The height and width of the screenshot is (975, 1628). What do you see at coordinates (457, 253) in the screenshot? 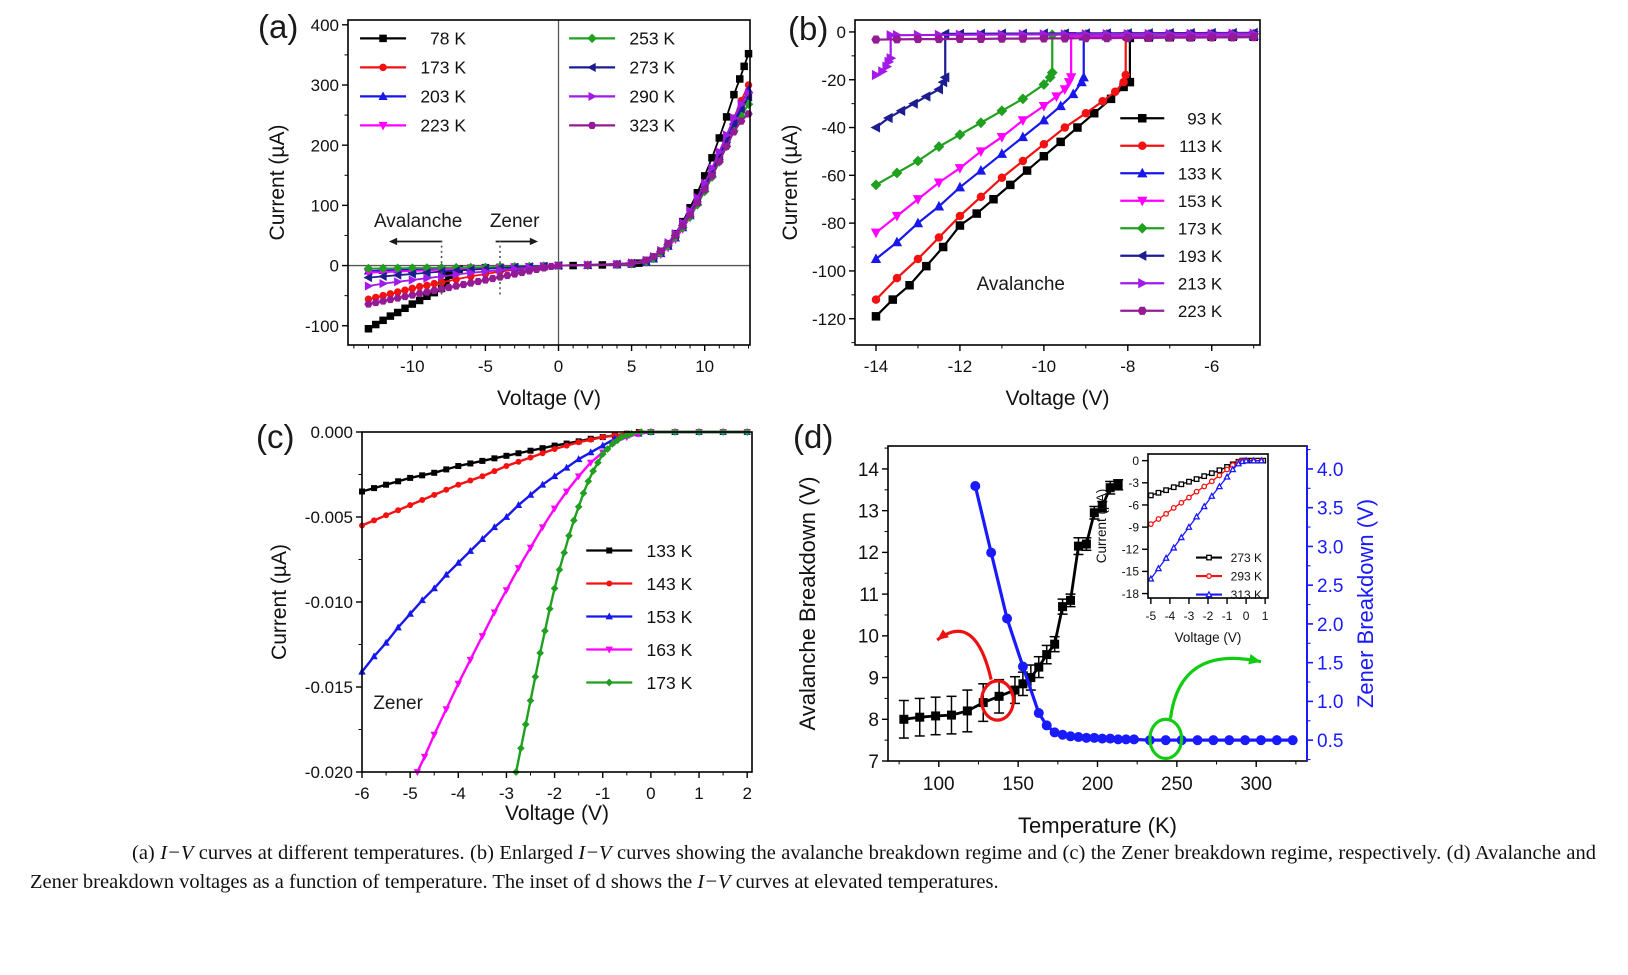
I see `annotations: Avalanche Zener` at bounding box center [457, 253].